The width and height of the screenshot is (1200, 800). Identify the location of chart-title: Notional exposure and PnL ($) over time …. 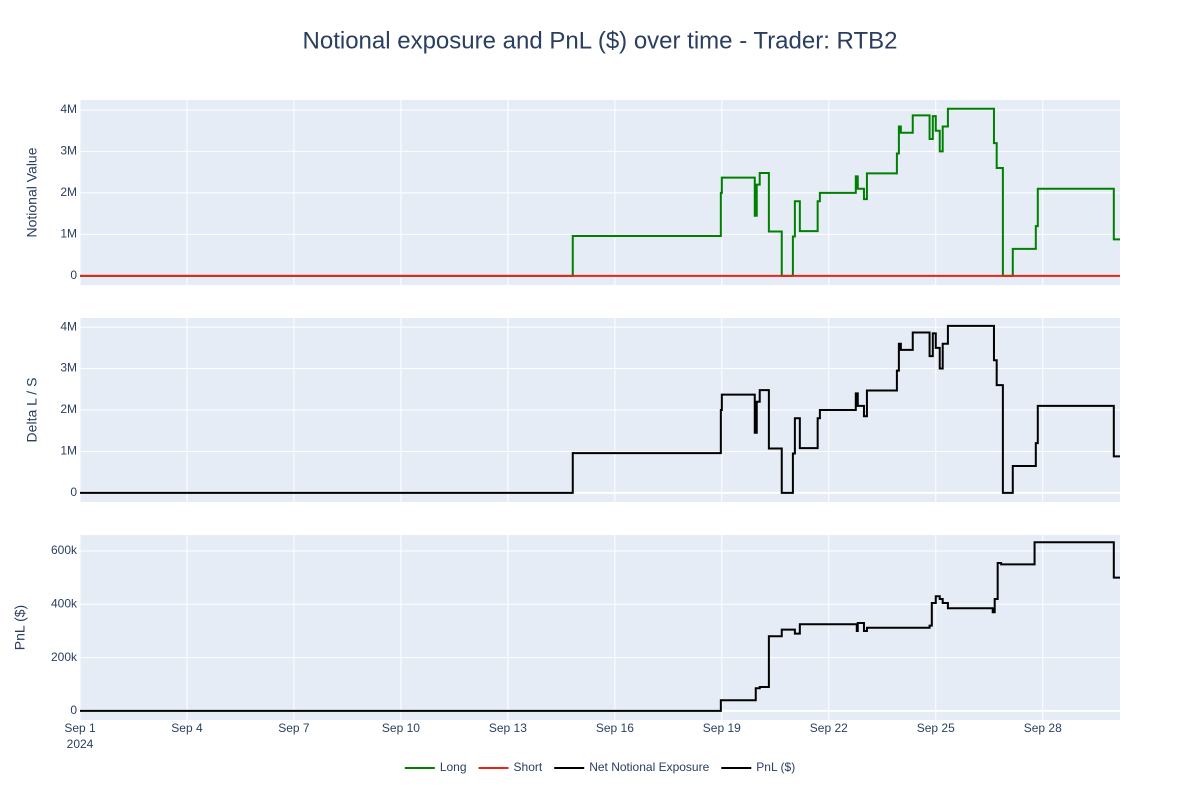
(600, 40).